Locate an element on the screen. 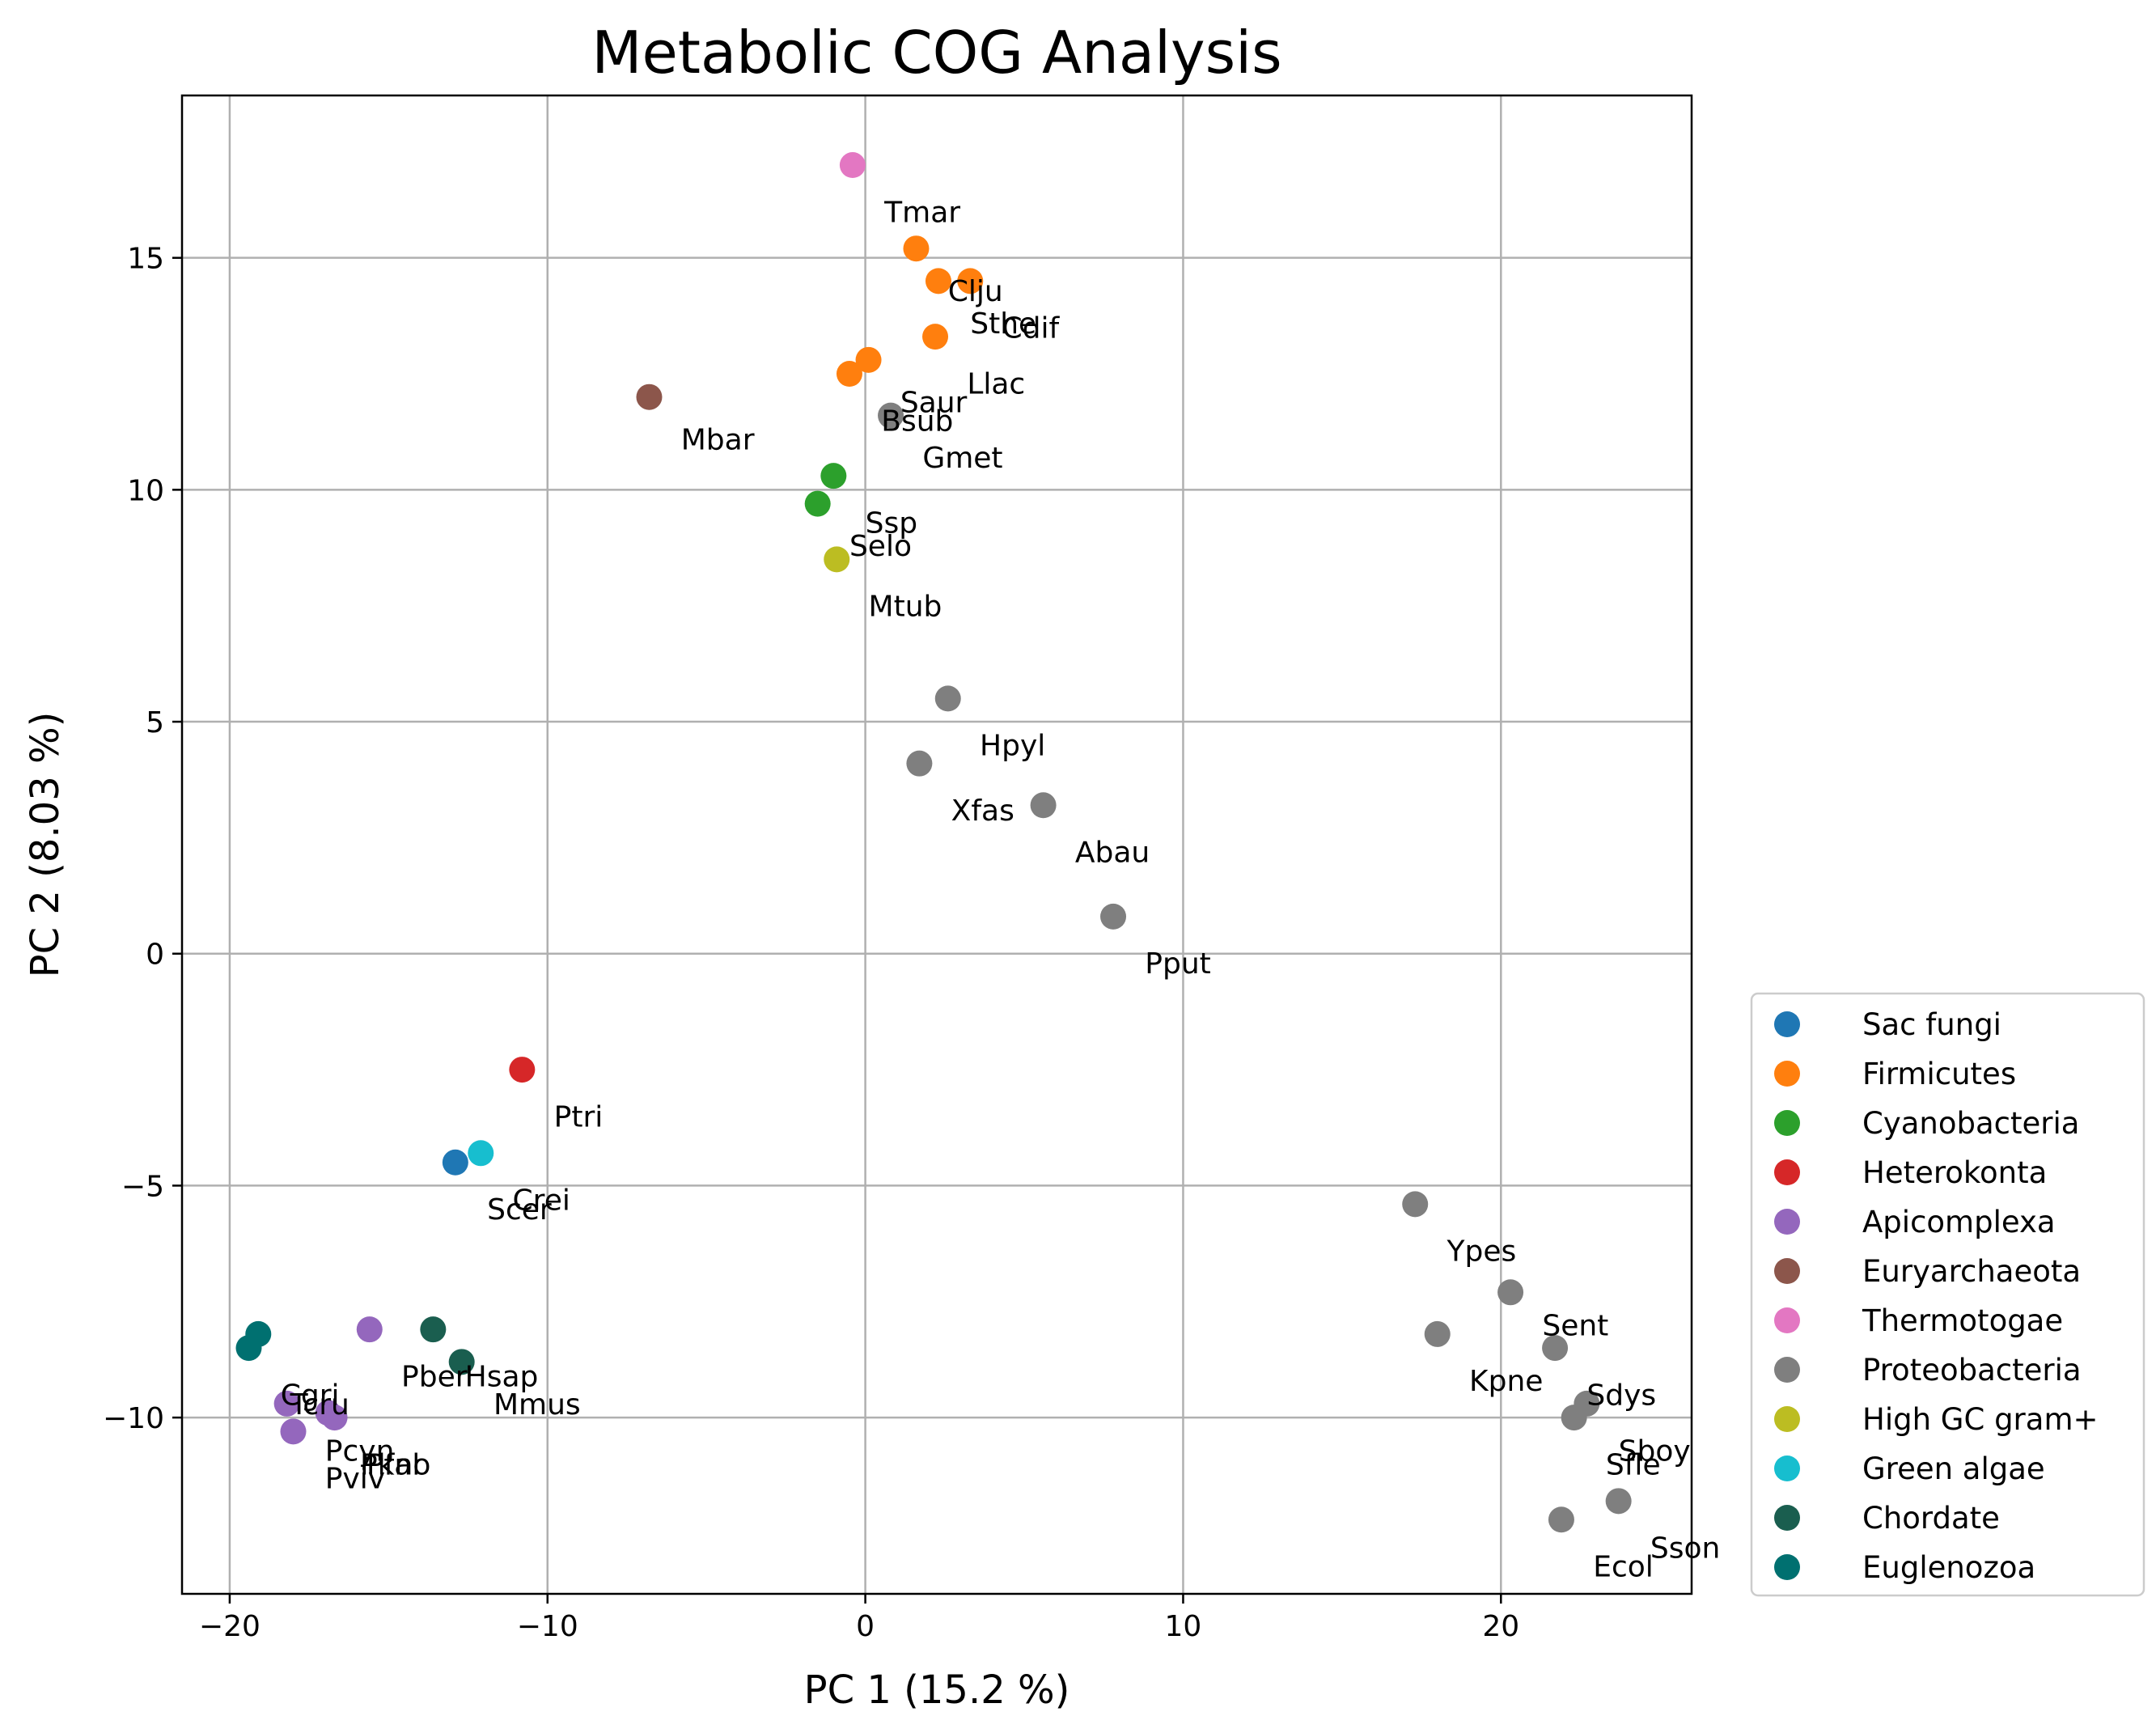 This screenshot has height=1733, width=2156. data-point-mtub is located at coordinates (837, 559).